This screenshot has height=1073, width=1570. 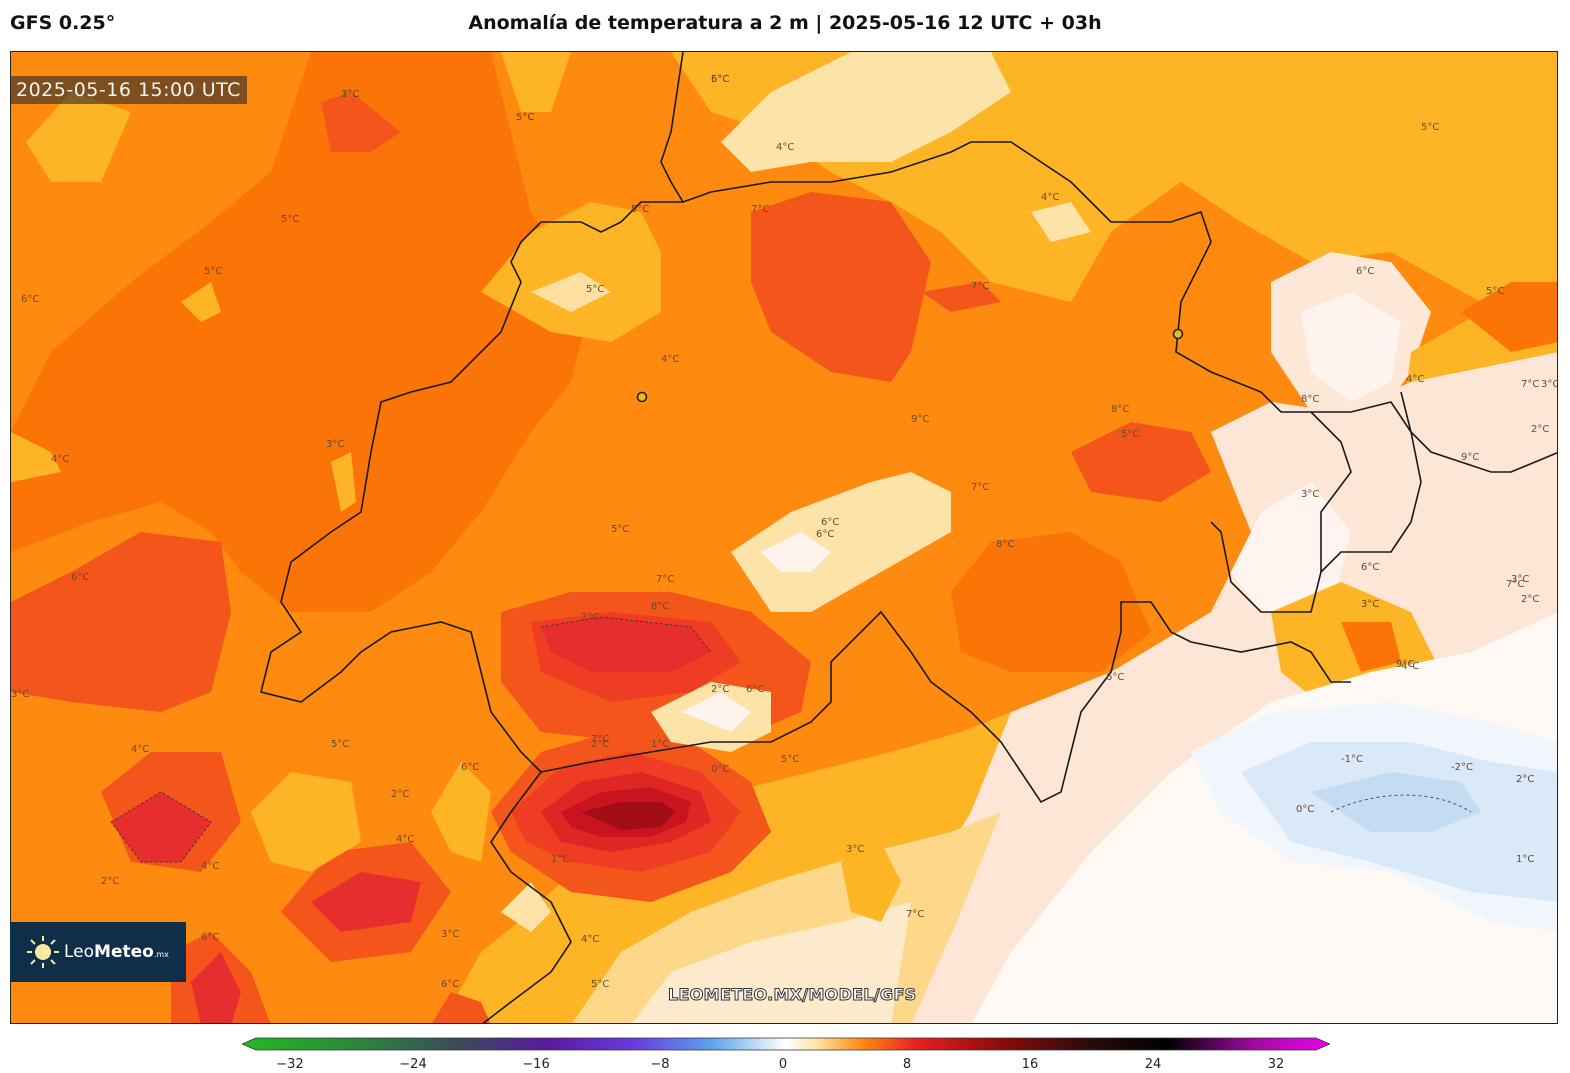 I want to click on source-watermark: LEOMETEO.MX/MODEL/GFS, so click(x=792, y=995).